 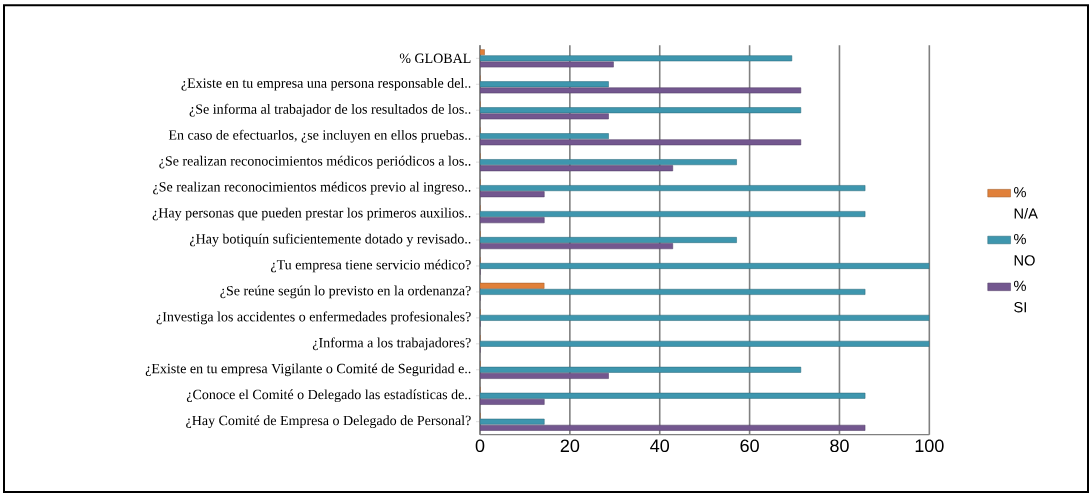 I want to click on y-tick-label: ¿Hay Comité de Empresa o Delegado de Personal?, so click(x=328, y=421).